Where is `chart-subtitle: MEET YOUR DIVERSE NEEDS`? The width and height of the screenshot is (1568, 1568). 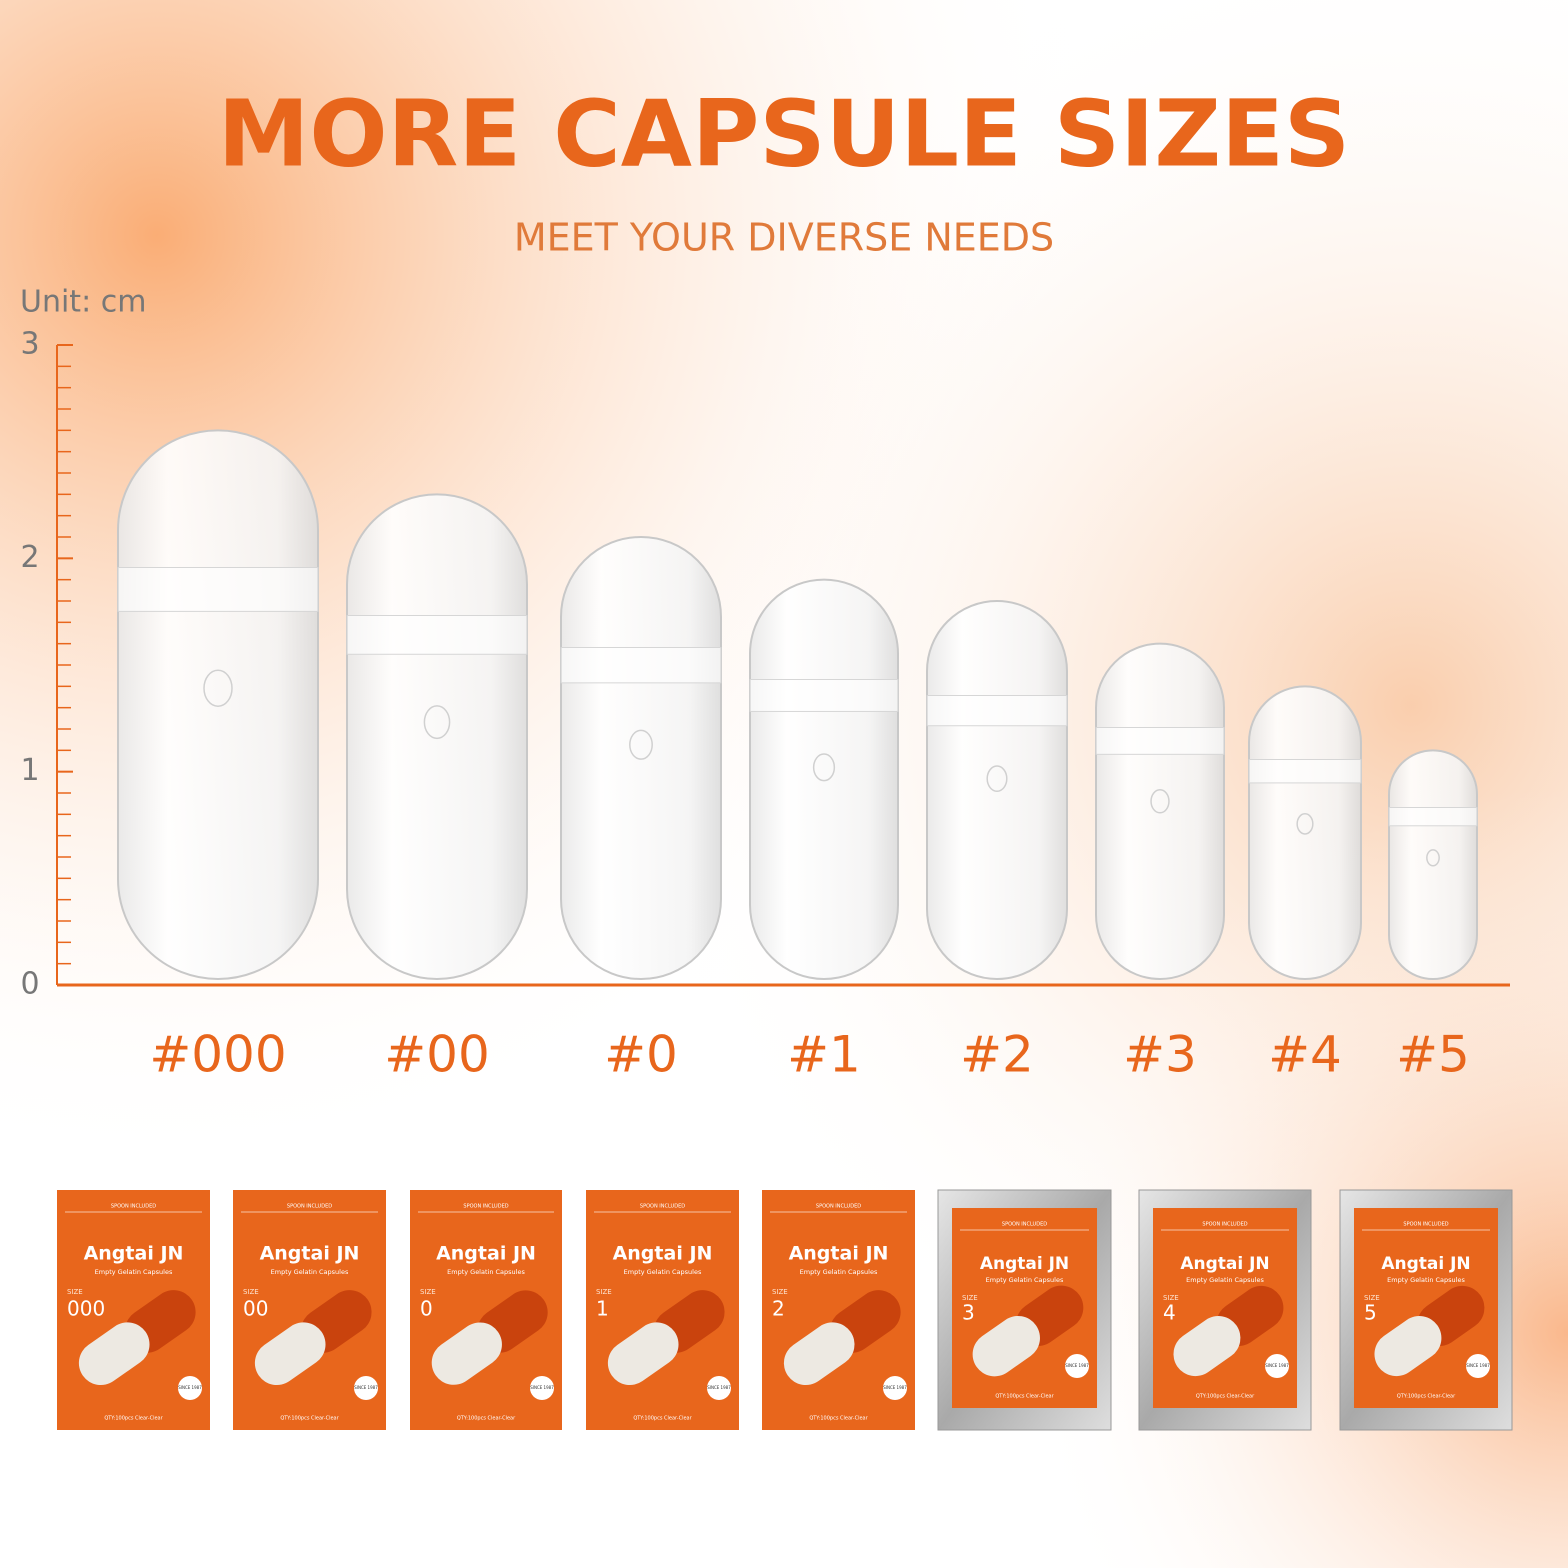 chart-subtitle: MEET YOUR DIVERSE NEEDS is located at coordinates (784, 238).